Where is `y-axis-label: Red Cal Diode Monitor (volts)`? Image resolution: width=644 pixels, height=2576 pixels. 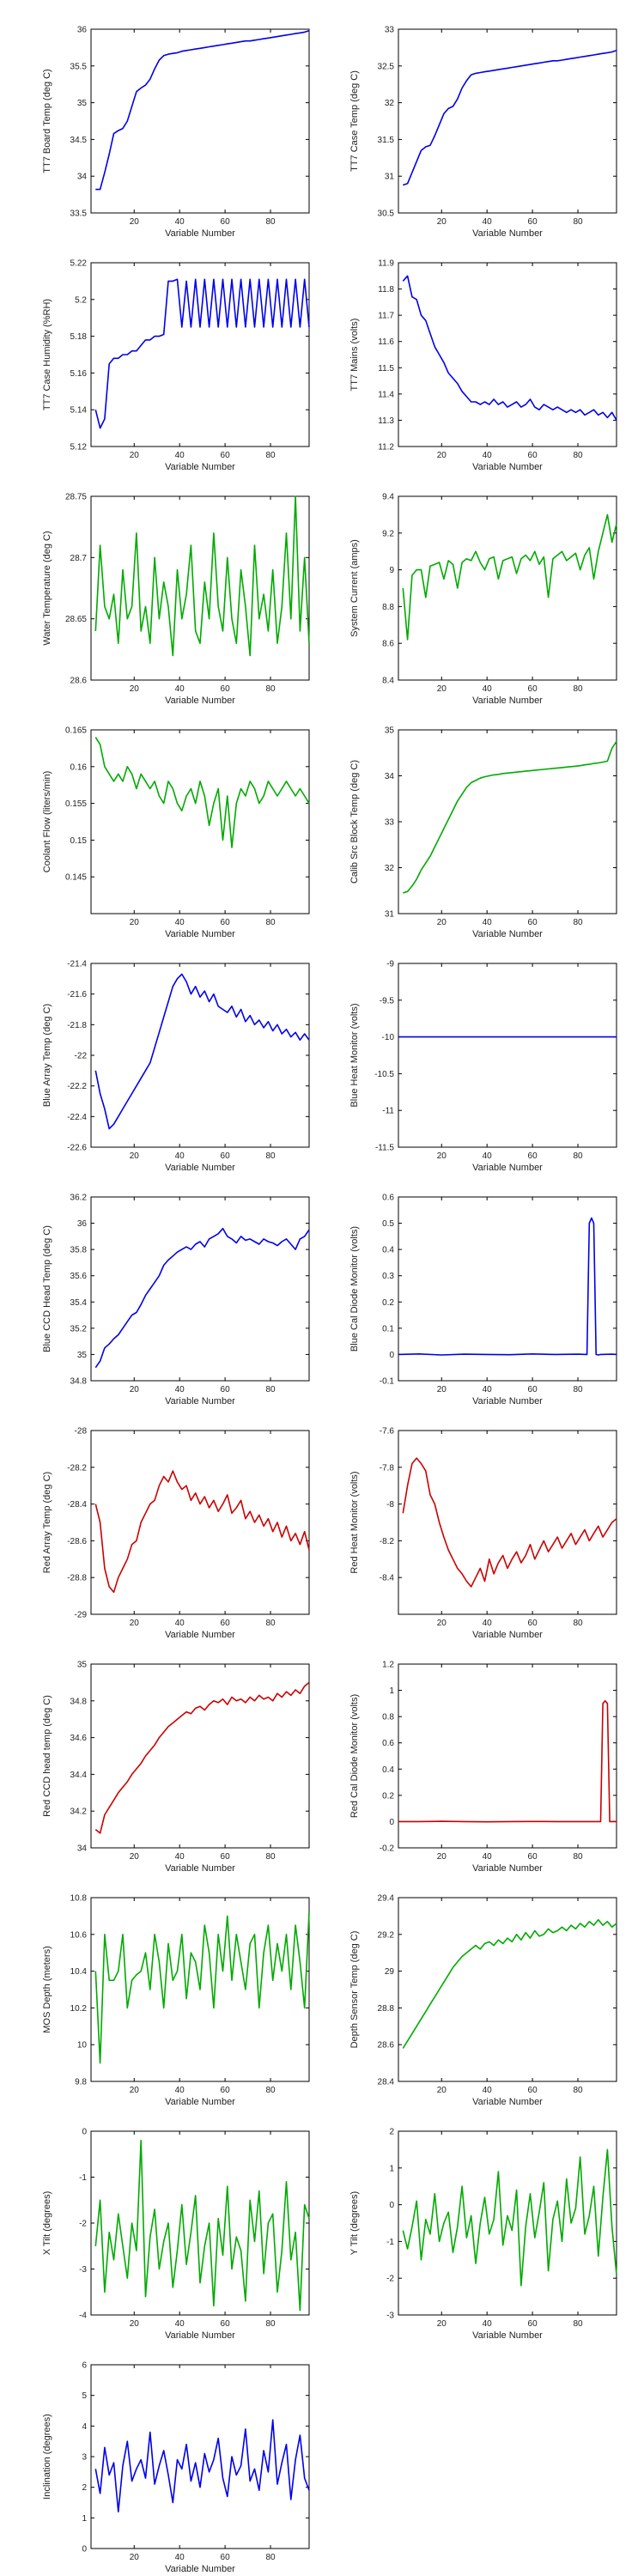
y-axis-label: Red Cal Diode Monitor (volts) is located at coordinates (355, 1756).